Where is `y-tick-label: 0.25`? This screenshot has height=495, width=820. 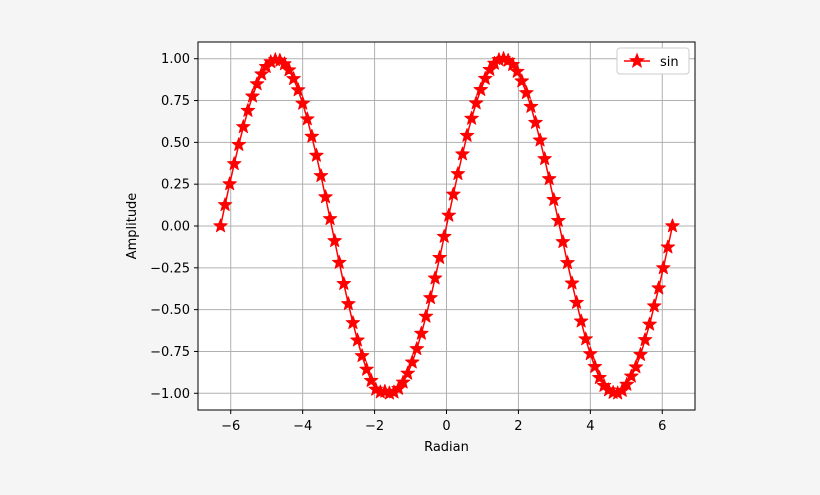
y-tick-label: 0.25 is located at coordinates (175, 185).